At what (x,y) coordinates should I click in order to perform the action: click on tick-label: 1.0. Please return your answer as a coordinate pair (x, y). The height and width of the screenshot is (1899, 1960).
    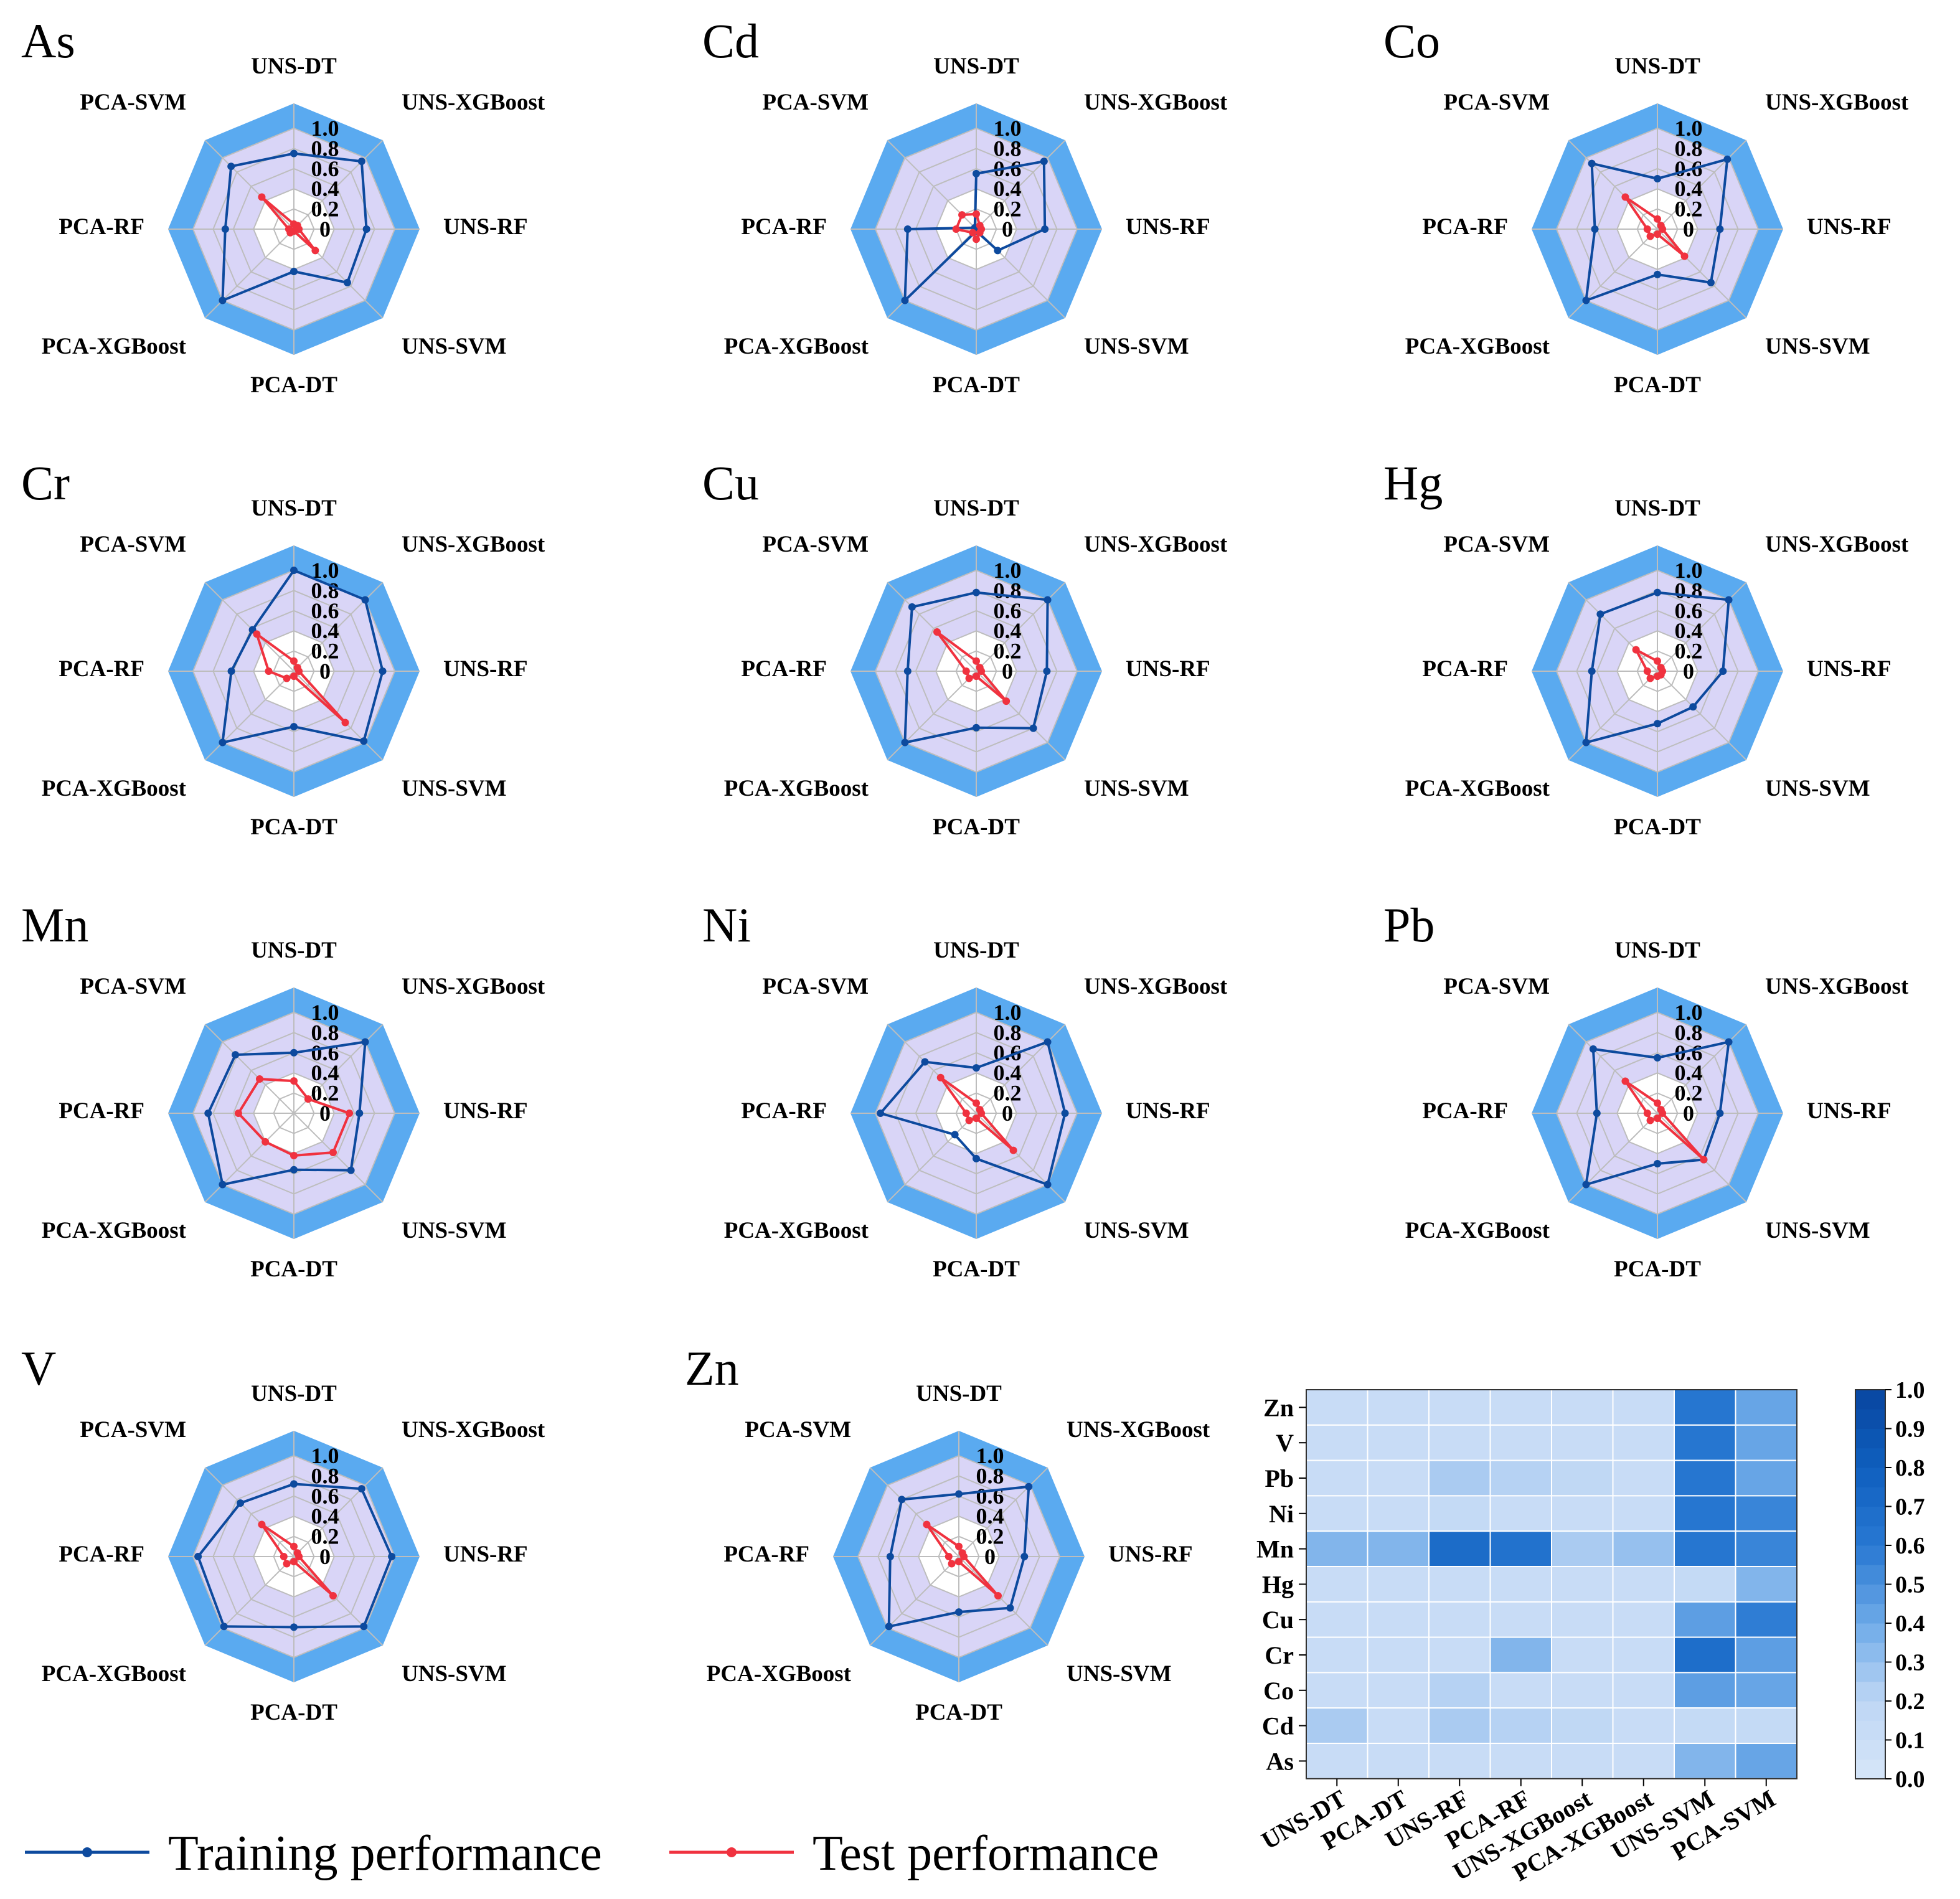
    Looking at the image, I should click on (1689, 128).